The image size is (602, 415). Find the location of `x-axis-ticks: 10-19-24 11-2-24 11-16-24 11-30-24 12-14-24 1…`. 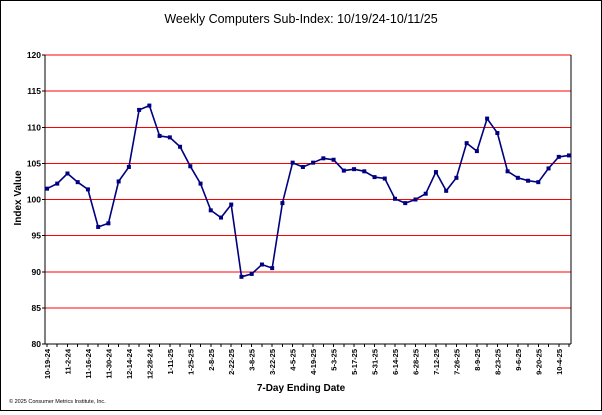

x-axis-ticks: 10-19-24 11-2-24 11-16-24 11-30-24 12-14-24 1… is located at coordinates (306, 361).